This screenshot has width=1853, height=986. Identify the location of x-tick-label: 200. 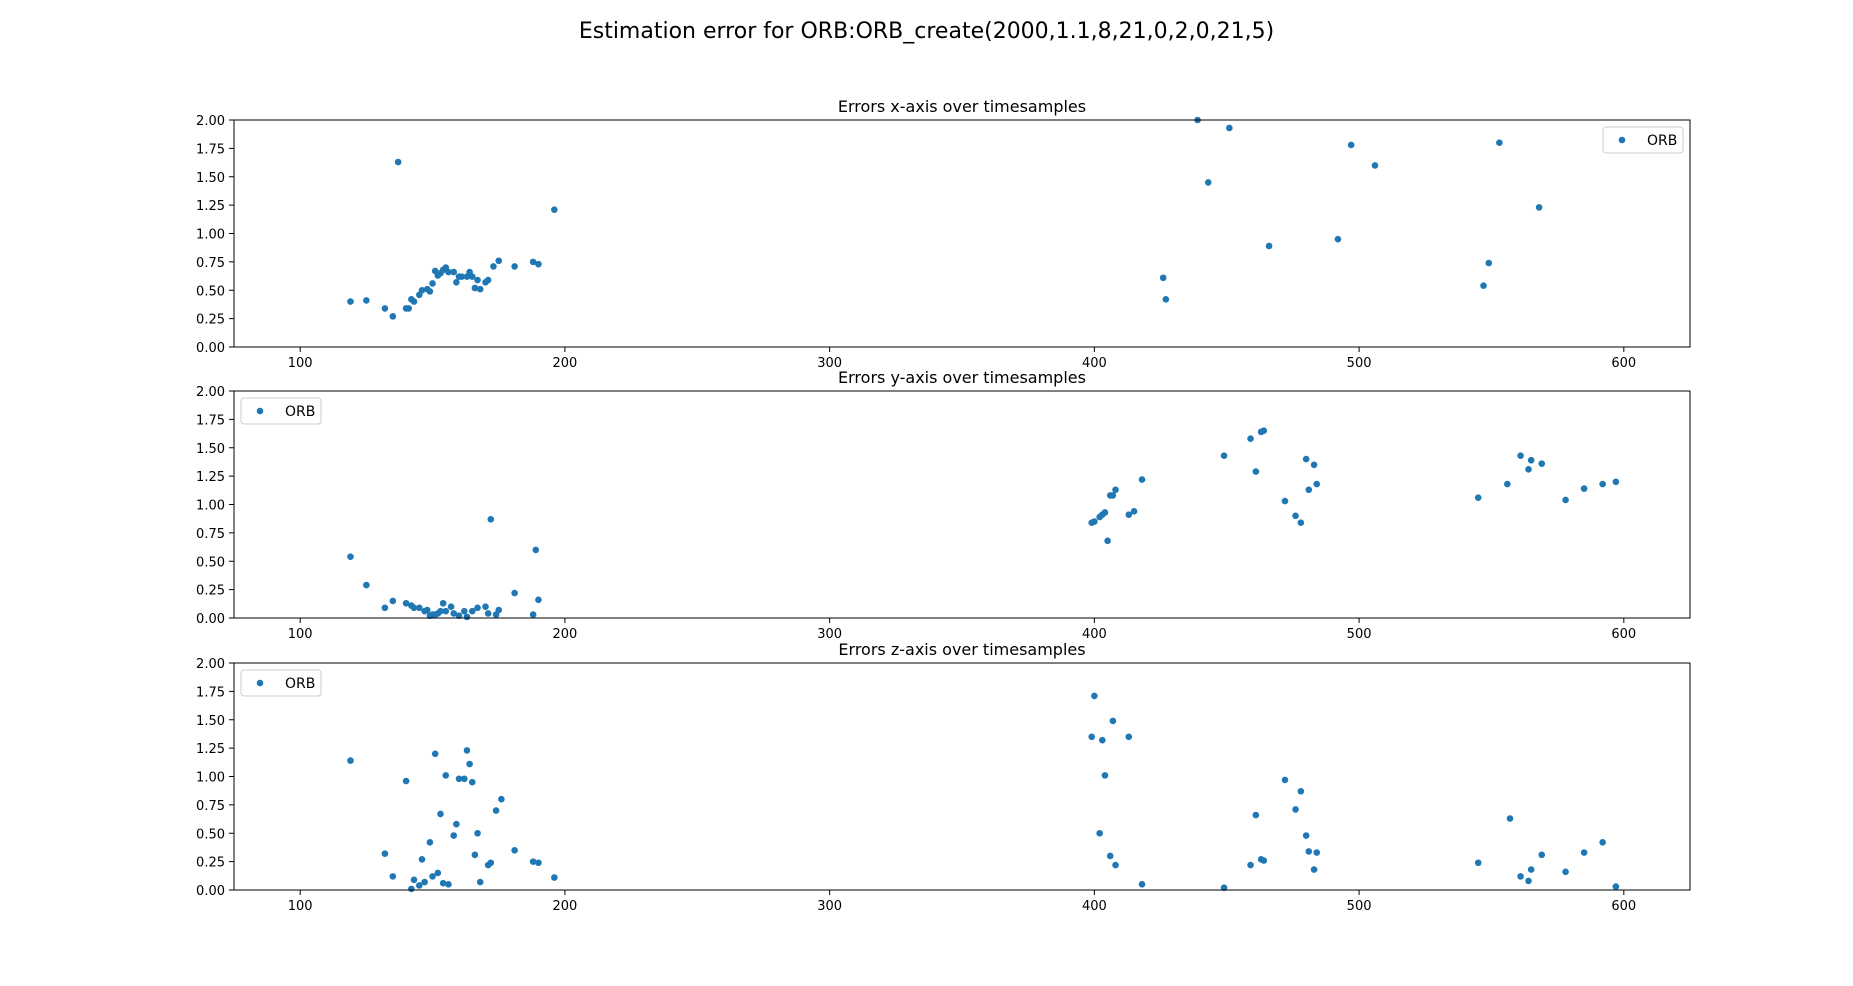
(564, 363).